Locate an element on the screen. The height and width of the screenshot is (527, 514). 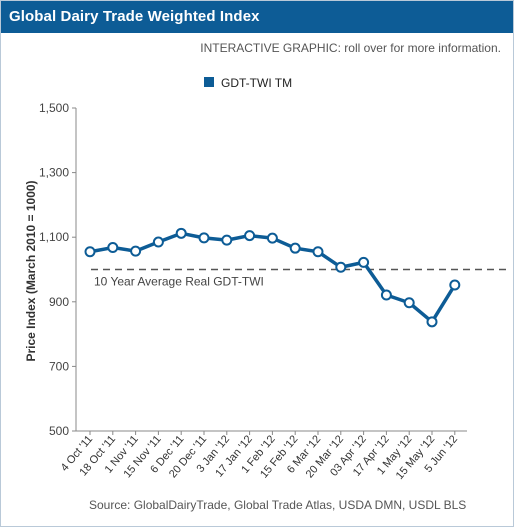
y-tick-label: 1,300 is located at coordinates (54, 173).